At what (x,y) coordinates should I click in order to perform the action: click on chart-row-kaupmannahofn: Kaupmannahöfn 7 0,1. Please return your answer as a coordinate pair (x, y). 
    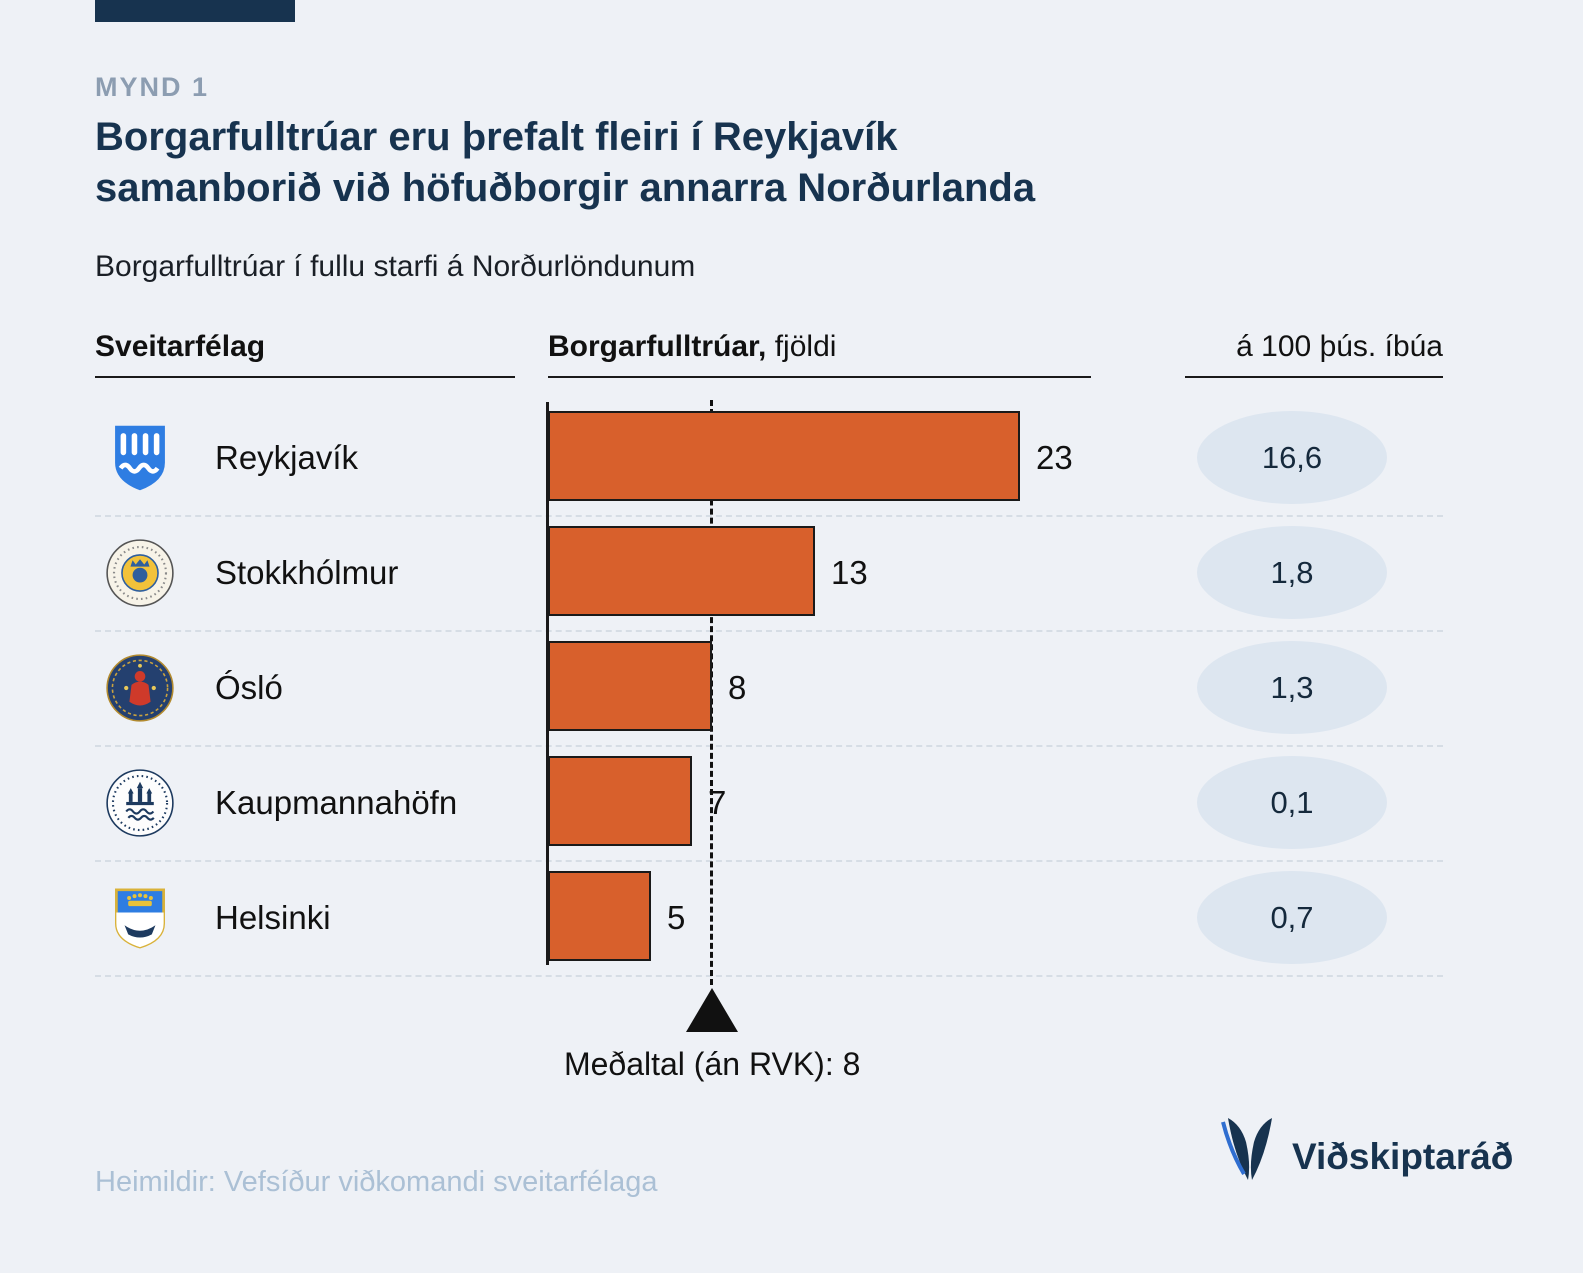
    Looking at the image, I should click on (775, 802).